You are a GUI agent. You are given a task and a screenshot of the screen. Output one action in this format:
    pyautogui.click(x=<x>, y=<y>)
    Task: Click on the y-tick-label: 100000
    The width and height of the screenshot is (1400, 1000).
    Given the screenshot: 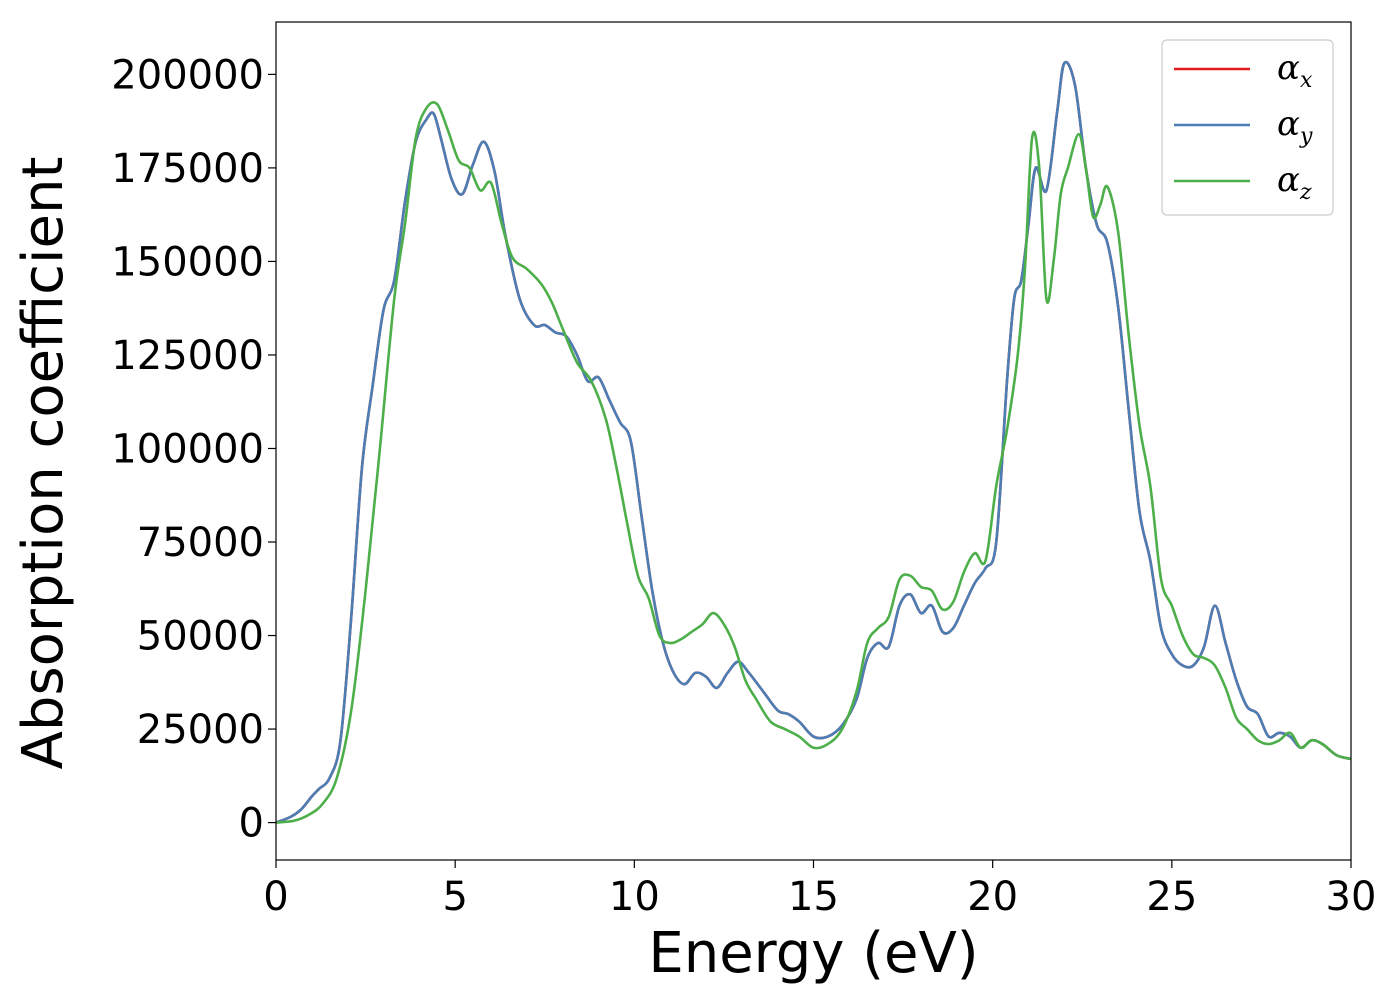 What is the action you would take?
    pyautogui.click(x=187, y=449)
    